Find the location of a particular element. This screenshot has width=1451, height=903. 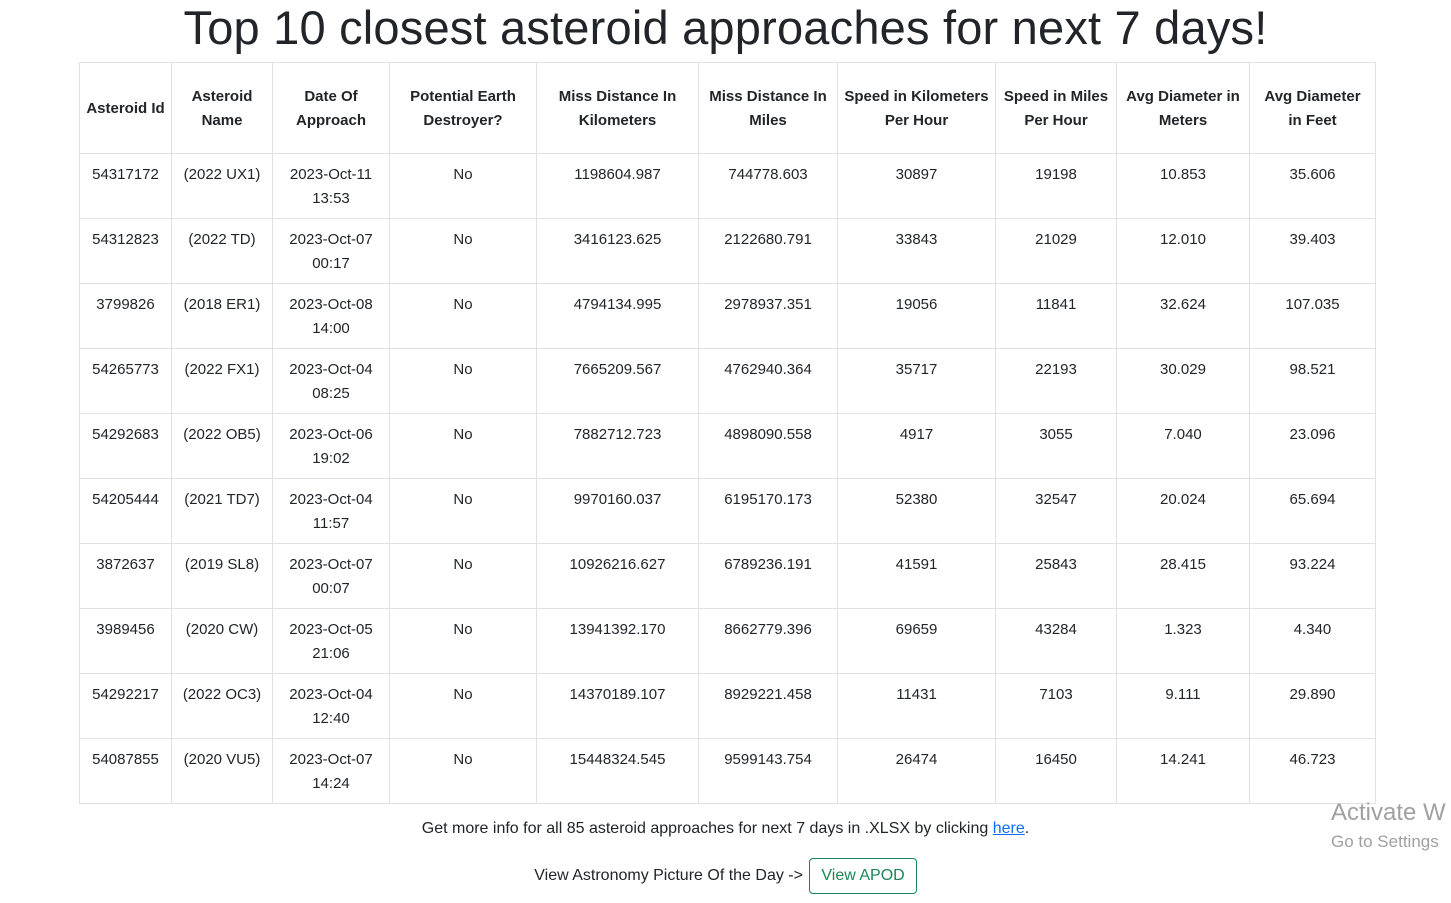

table-cell: 13941392.170 is located at coordinates (617, 641).